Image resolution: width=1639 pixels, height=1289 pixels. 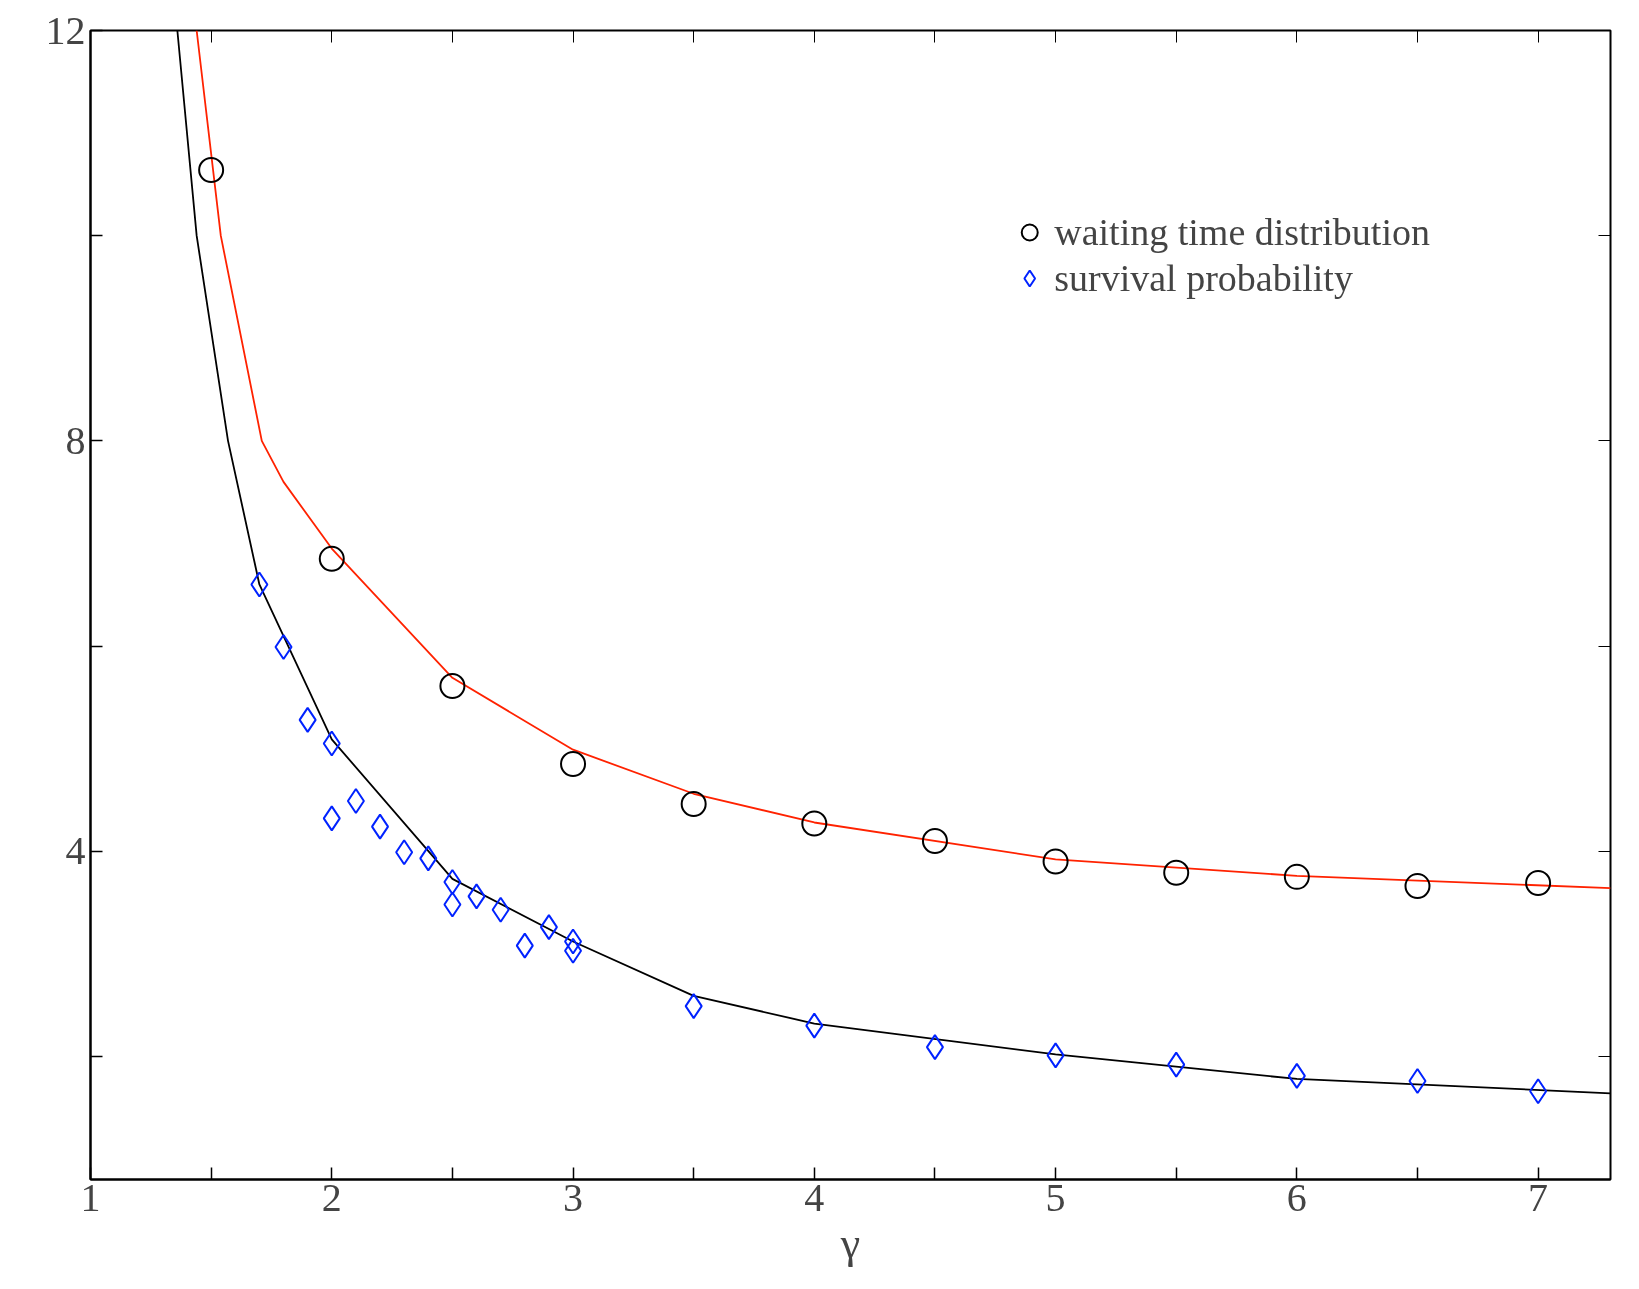 I want to click on y-tick-label: 4, so click(x=75, y=851).